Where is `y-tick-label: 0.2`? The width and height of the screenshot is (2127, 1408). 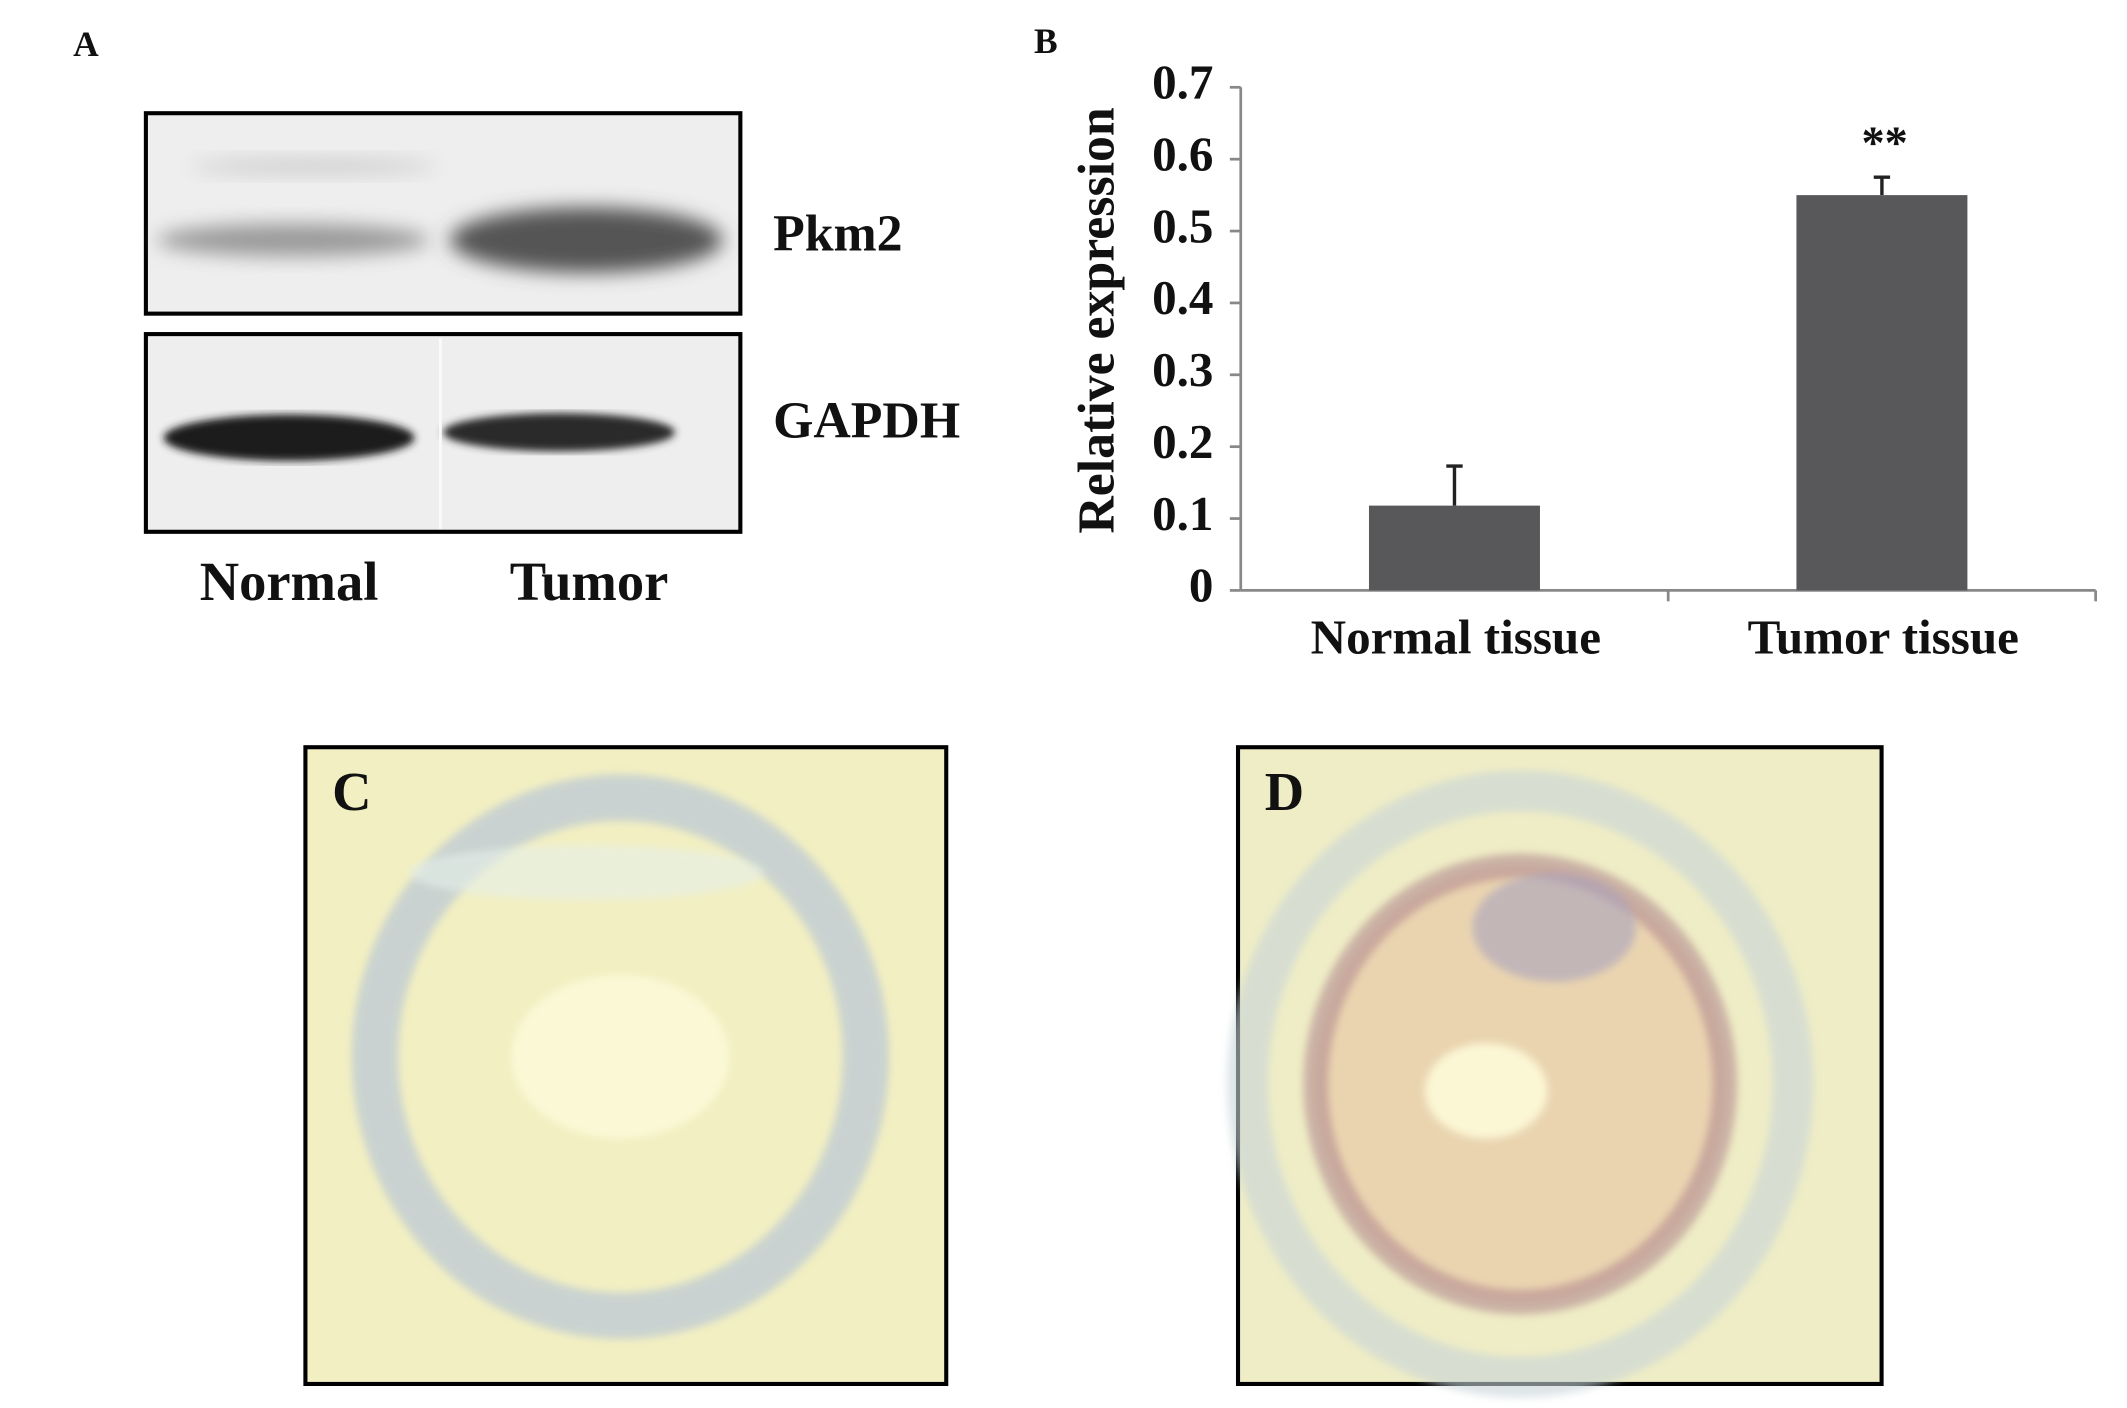 y-tick-label: 0.2 is located at coordinates (1182, 441).